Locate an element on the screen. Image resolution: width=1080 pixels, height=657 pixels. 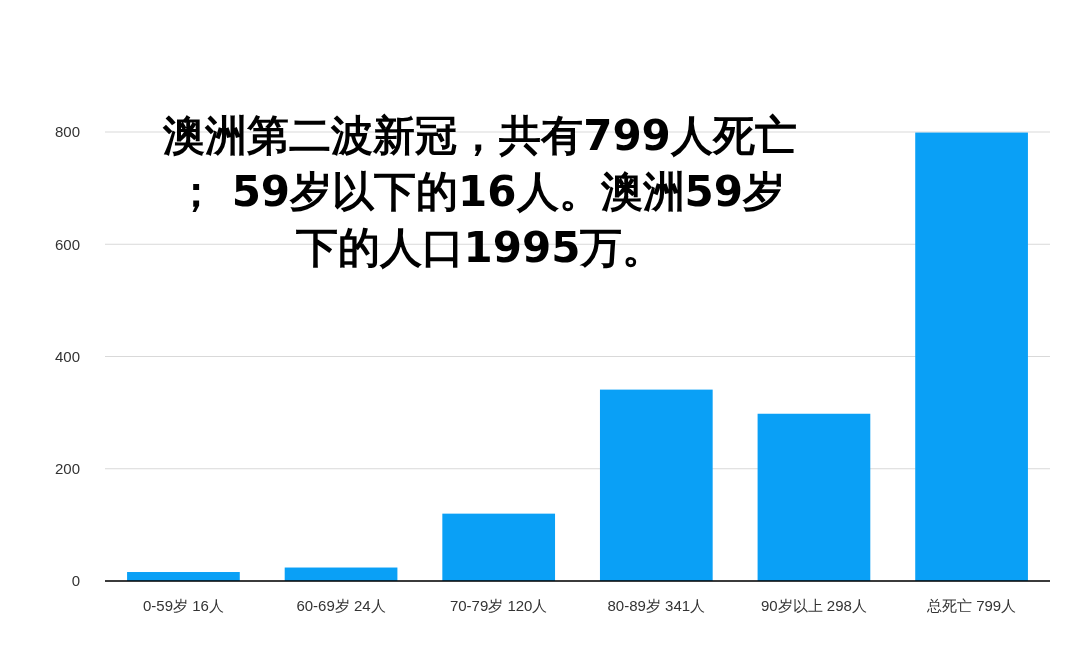
y-tick-label: 200 is located at coordinates (67, 468).